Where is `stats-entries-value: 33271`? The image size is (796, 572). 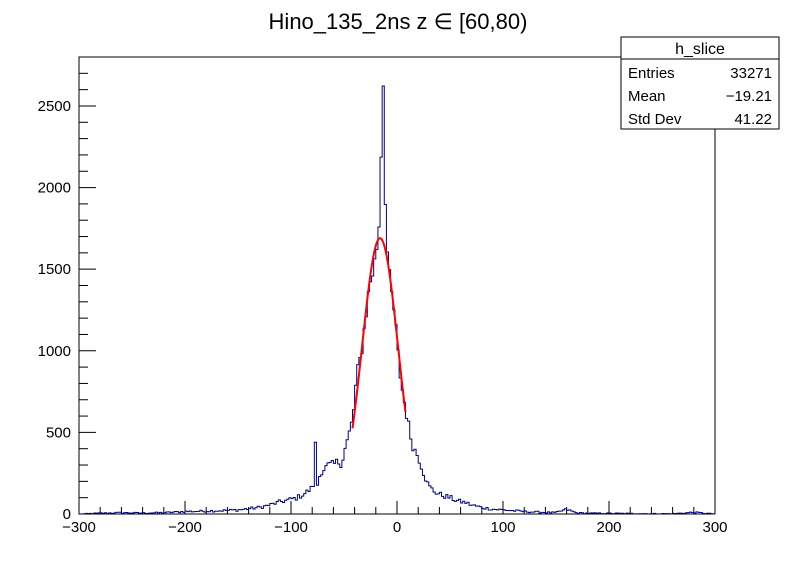
stats-entries-value: 33271 is located at coordinates (751, 73).